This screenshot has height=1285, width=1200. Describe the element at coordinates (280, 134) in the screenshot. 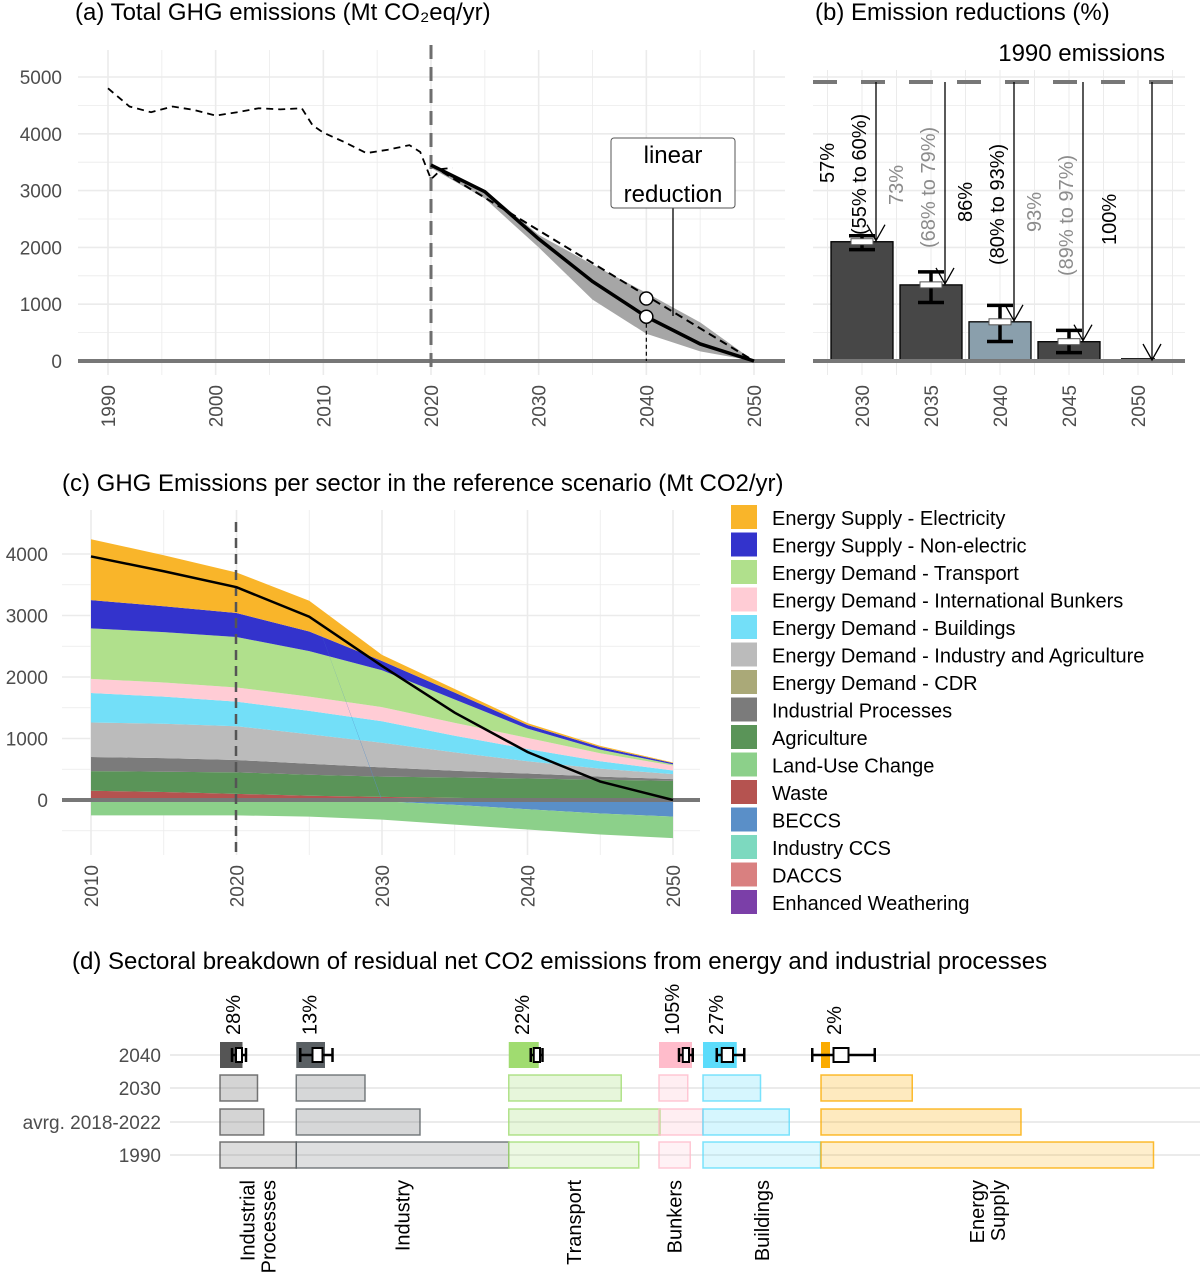

I see `historical-line` at that location.